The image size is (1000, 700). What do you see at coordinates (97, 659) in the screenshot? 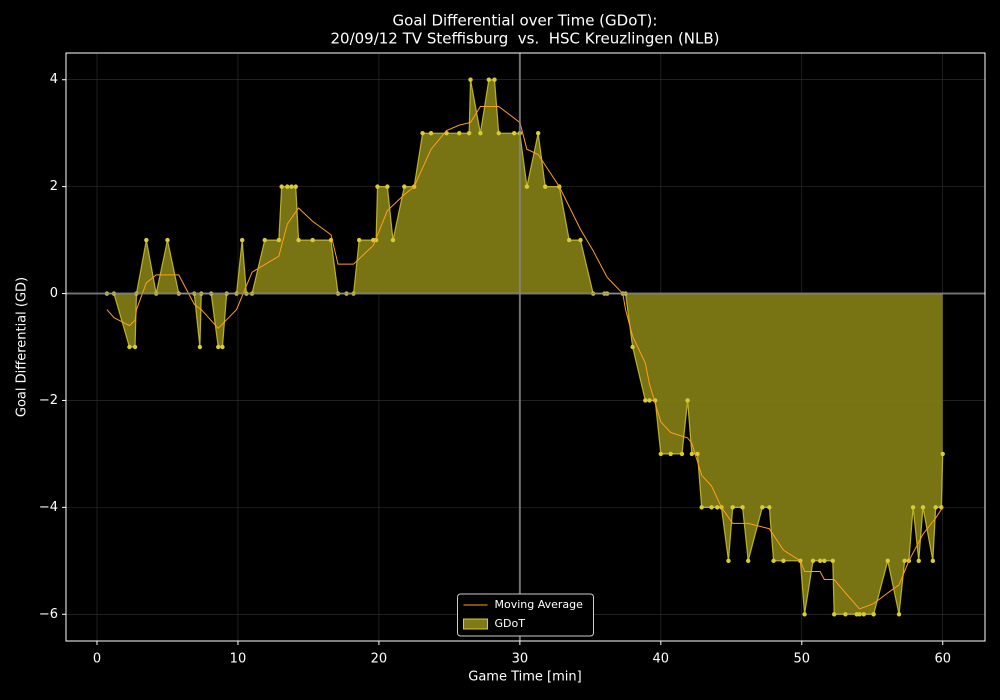
I see `x-tick-label: 0` at bounding box center [97, 659].